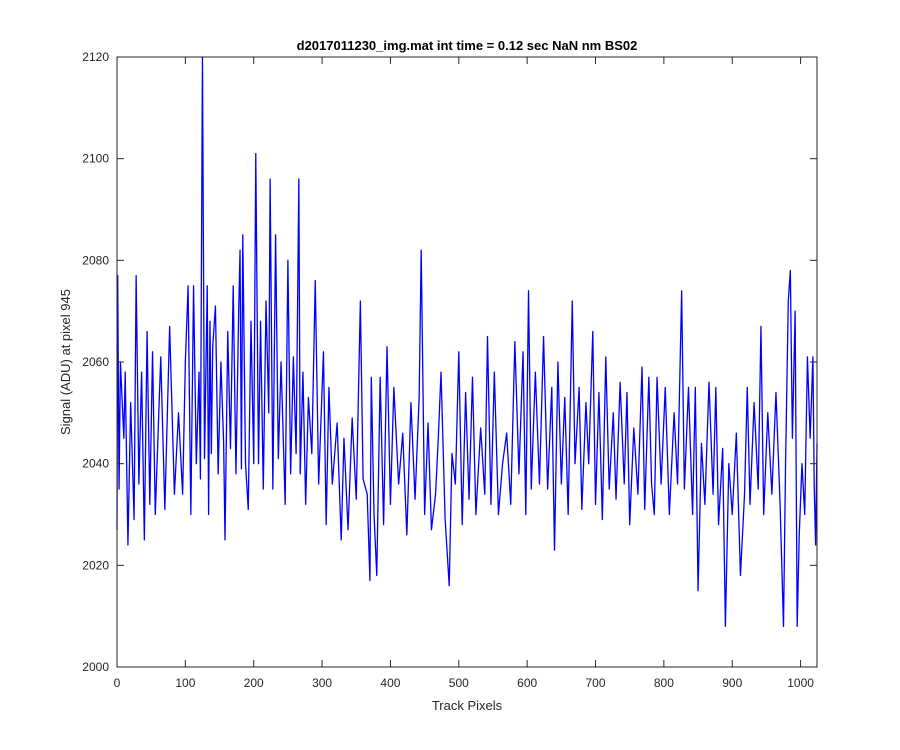 This screenshot has height=750, width=900. What do you see at coordinates (322, 683) in the screenshot?
I see `x-tick-label: 300` at bounding box center [322, 683].